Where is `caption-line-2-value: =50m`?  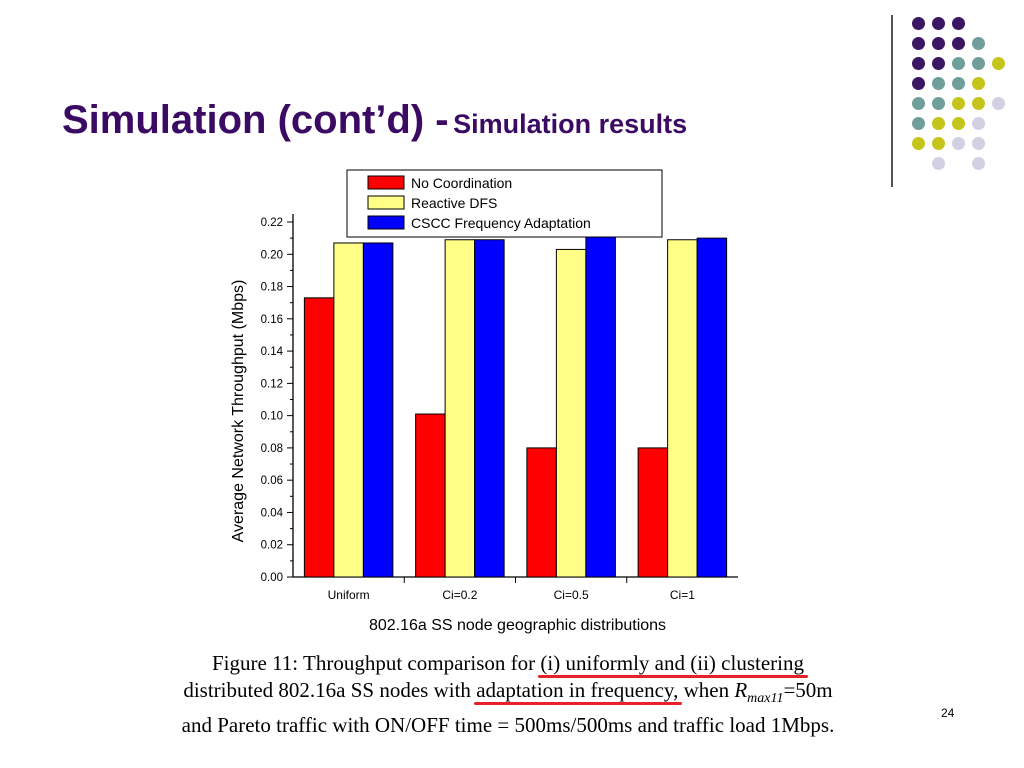 caption-line-2-value: =50m is located at coordinates (808, 690).